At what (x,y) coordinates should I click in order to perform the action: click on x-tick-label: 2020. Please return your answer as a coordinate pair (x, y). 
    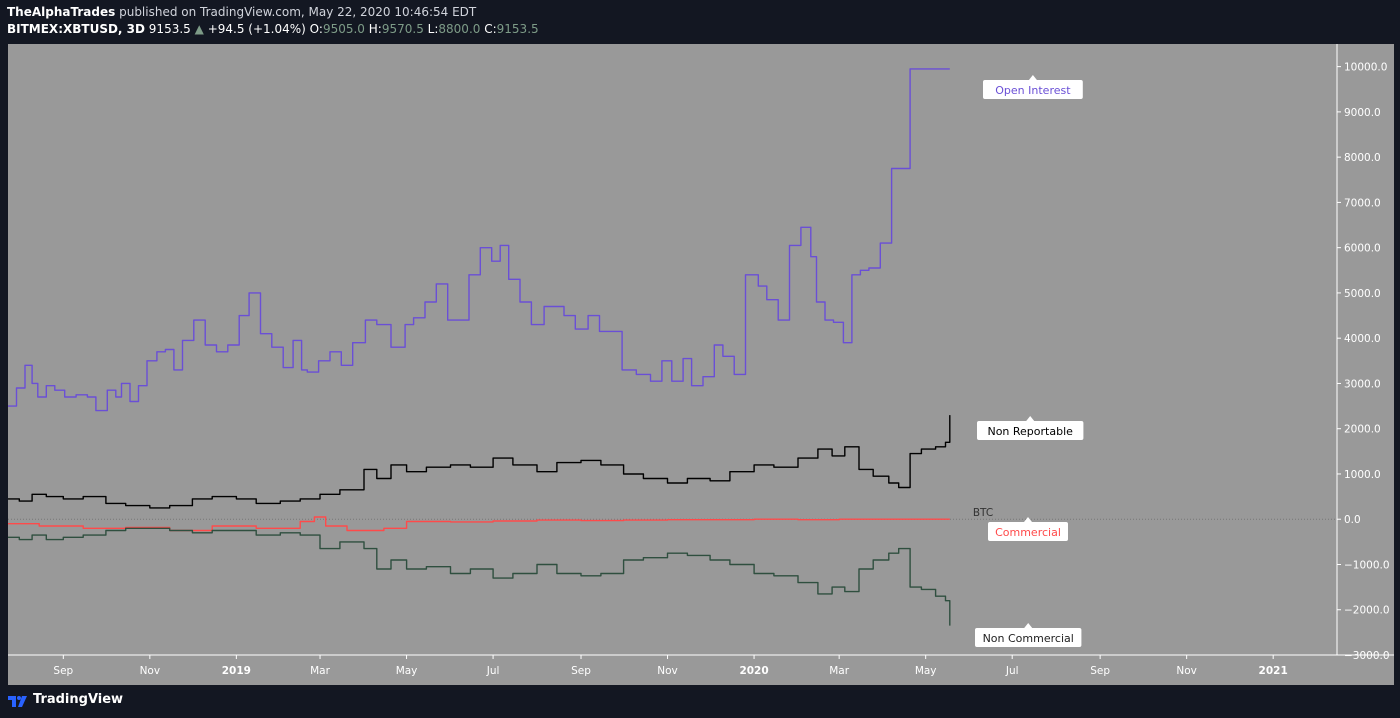
    Looking at the image, I should click on (753, 671).